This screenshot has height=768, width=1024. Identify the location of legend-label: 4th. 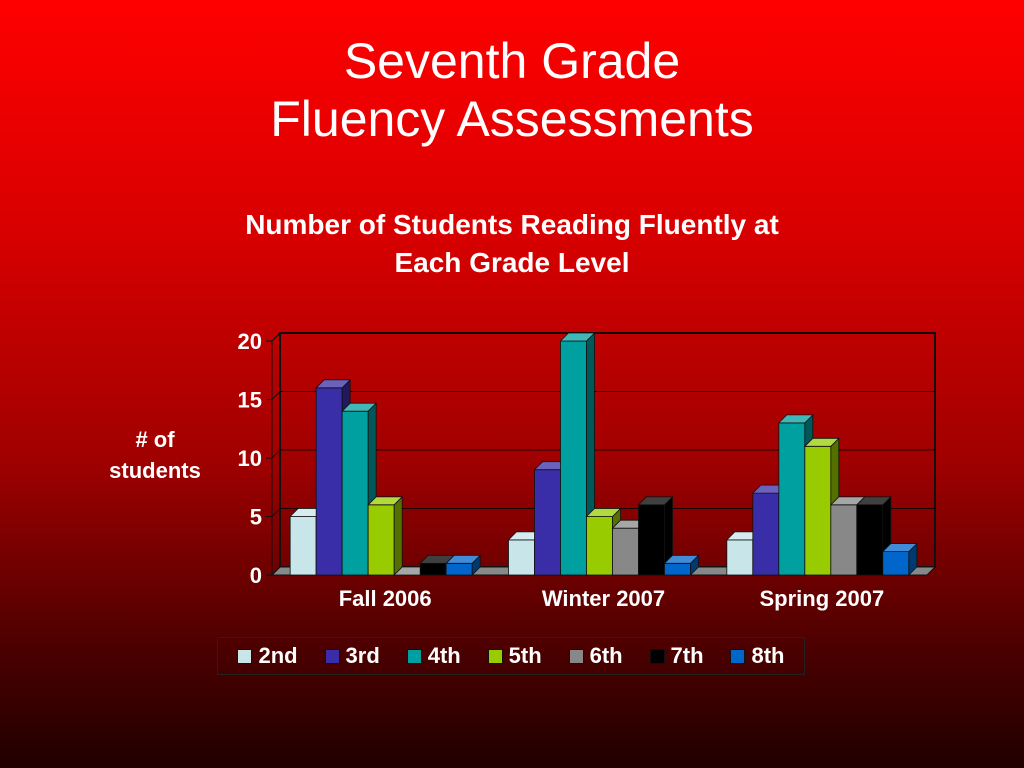
(444, 655).